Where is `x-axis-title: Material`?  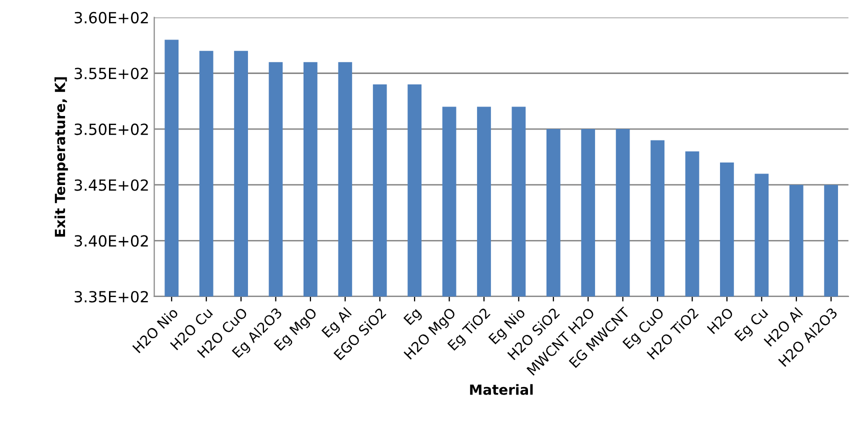 x-axis-title: Material is located at coordinates (501, 389).